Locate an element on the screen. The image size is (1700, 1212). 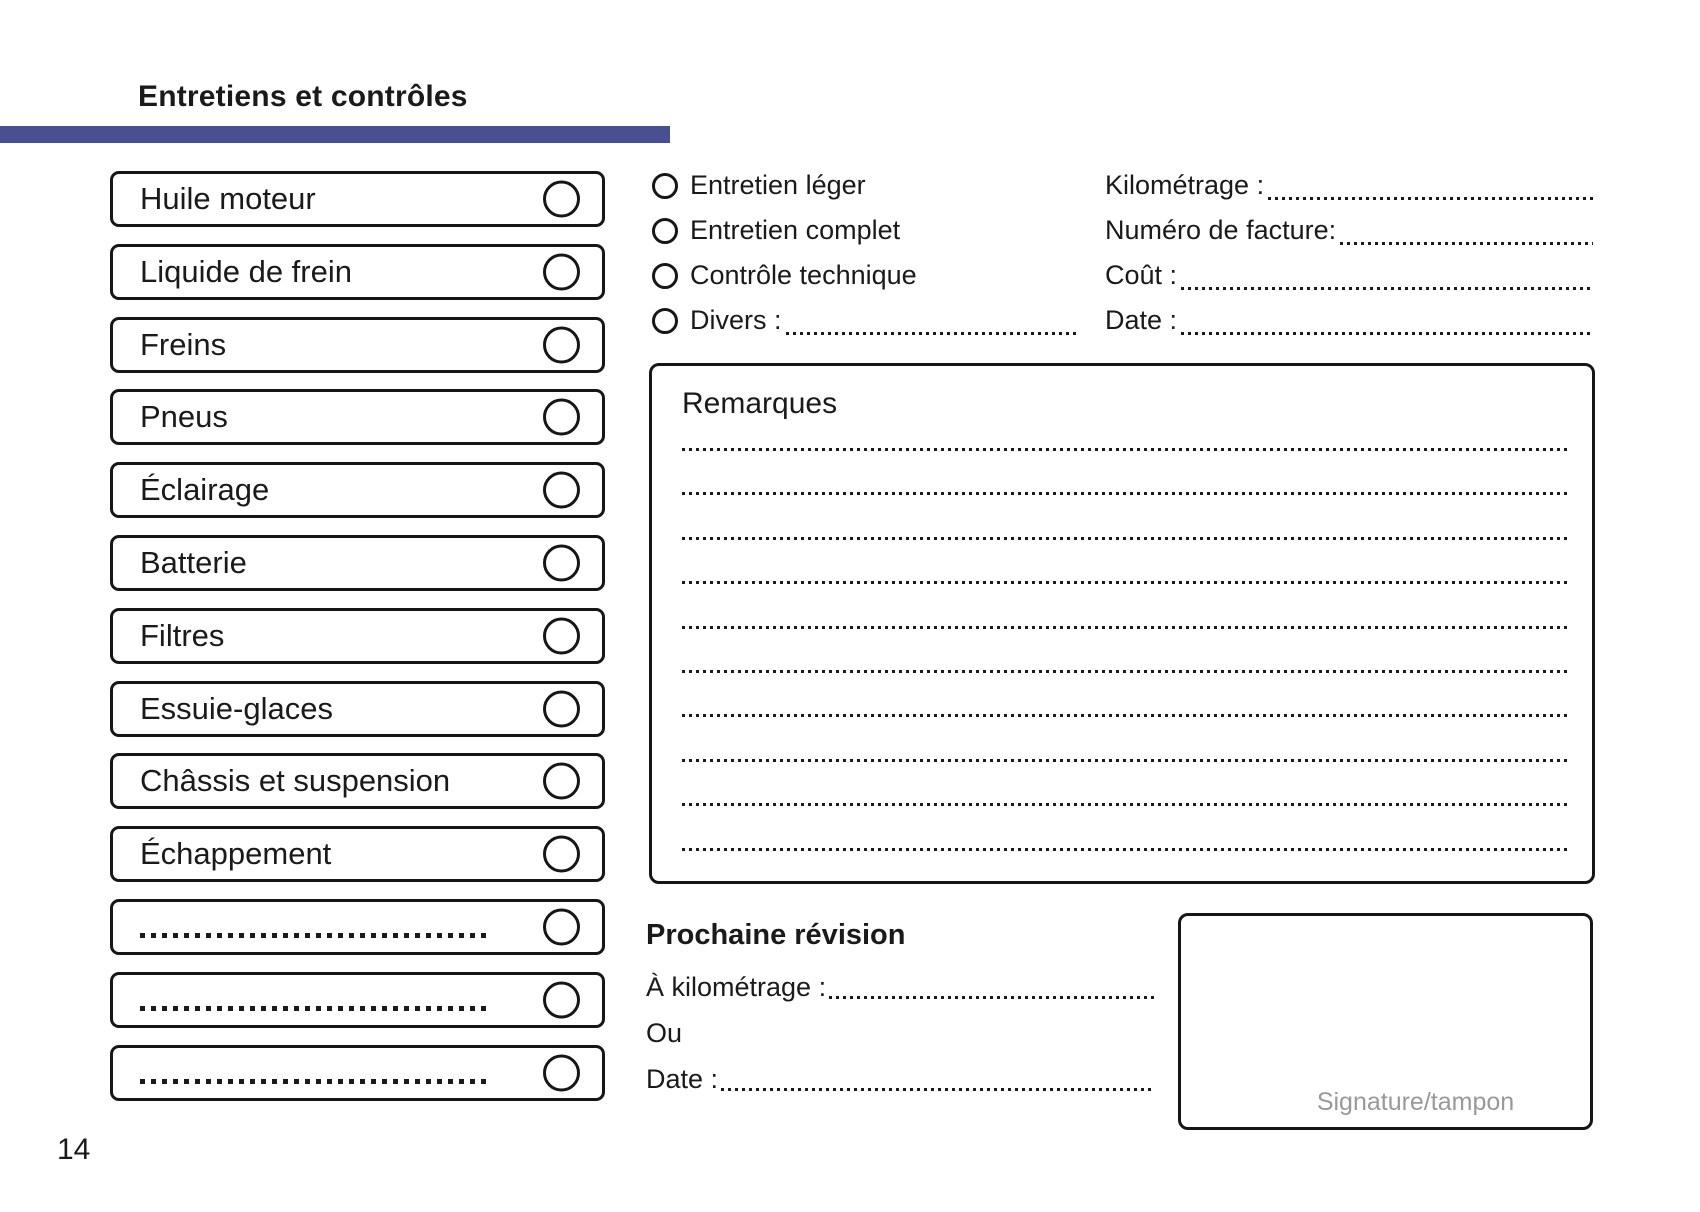
field-label: Date : is located at coordinates (1141, 320).